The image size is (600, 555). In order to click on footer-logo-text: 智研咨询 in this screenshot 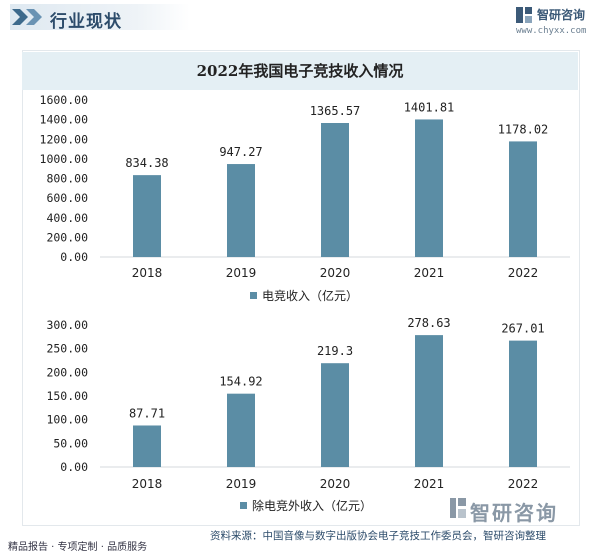, I will do `click(514, 513)`.